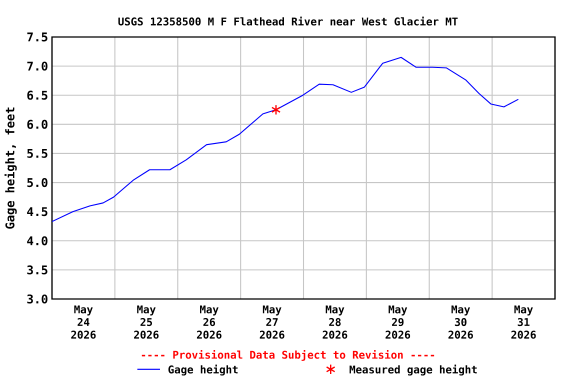 Image resolution: width=576 pixels, height=384 pixels. What do you see at coordinates (37, 153) in the screenshot?
I see `y-tick-label: 5.5` at bounding box center [37, 153].